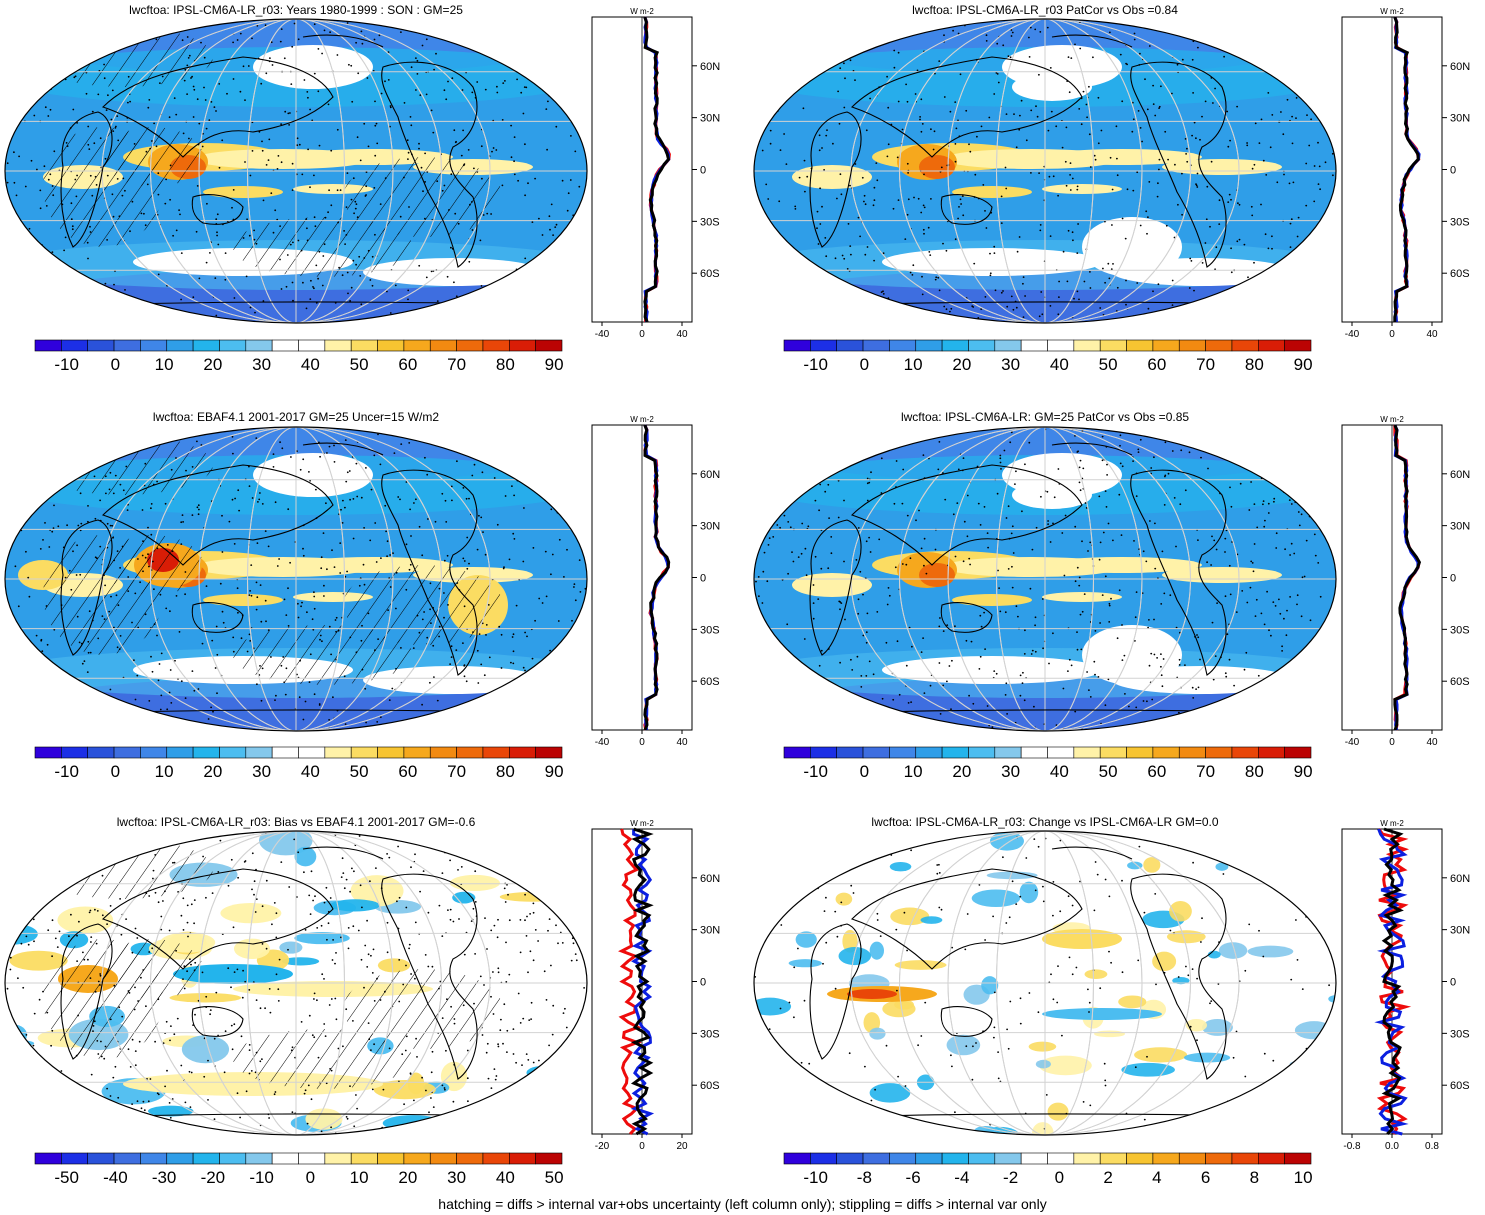  I want to click on profile-xtick: -0.8, so click(1352, 1146).